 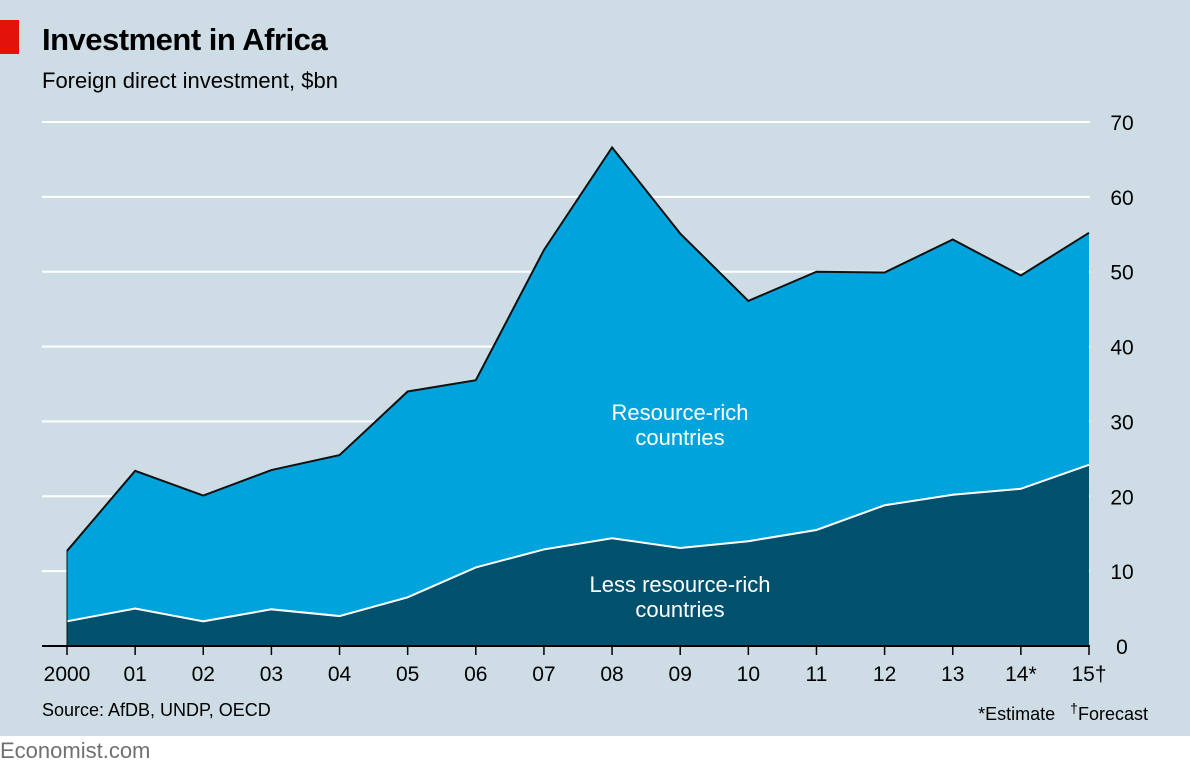 What do you see at coordinates (1017, 714) in the screenshot?
I see `estimate-note: *Estimate` at bounding box center [1017, 714].